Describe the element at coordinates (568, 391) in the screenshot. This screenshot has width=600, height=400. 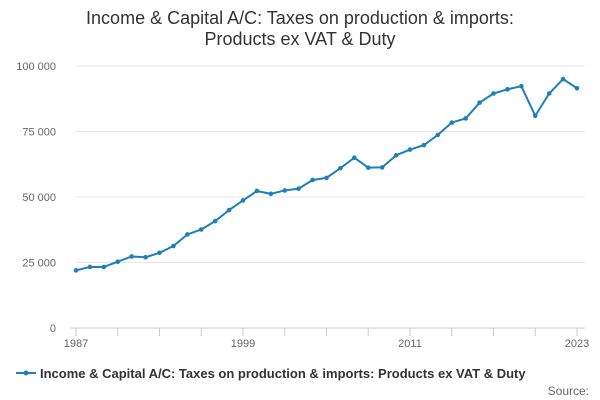
I see `source-label: Source:` at that location.